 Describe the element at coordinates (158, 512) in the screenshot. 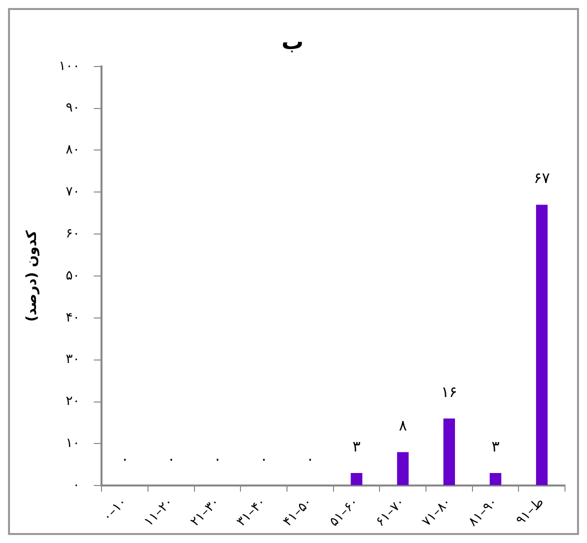

I see `x-tick-label: ۱۱–۲۰` at that location.